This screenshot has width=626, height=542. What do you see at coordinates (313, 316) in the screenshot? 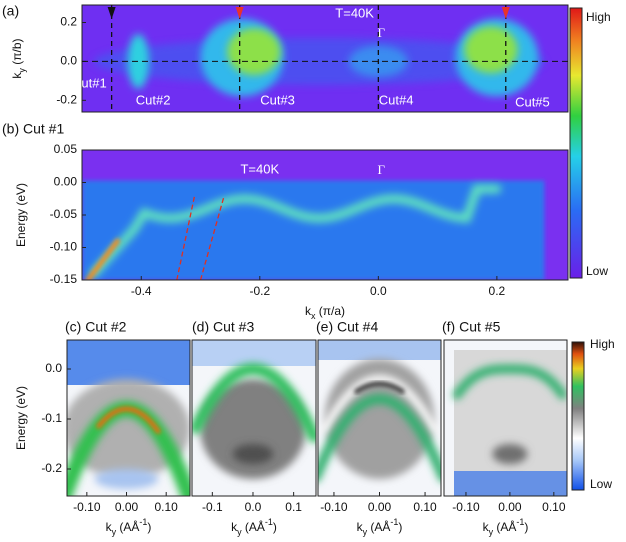
I see `label-part: x` at bounding box center [313, 316].